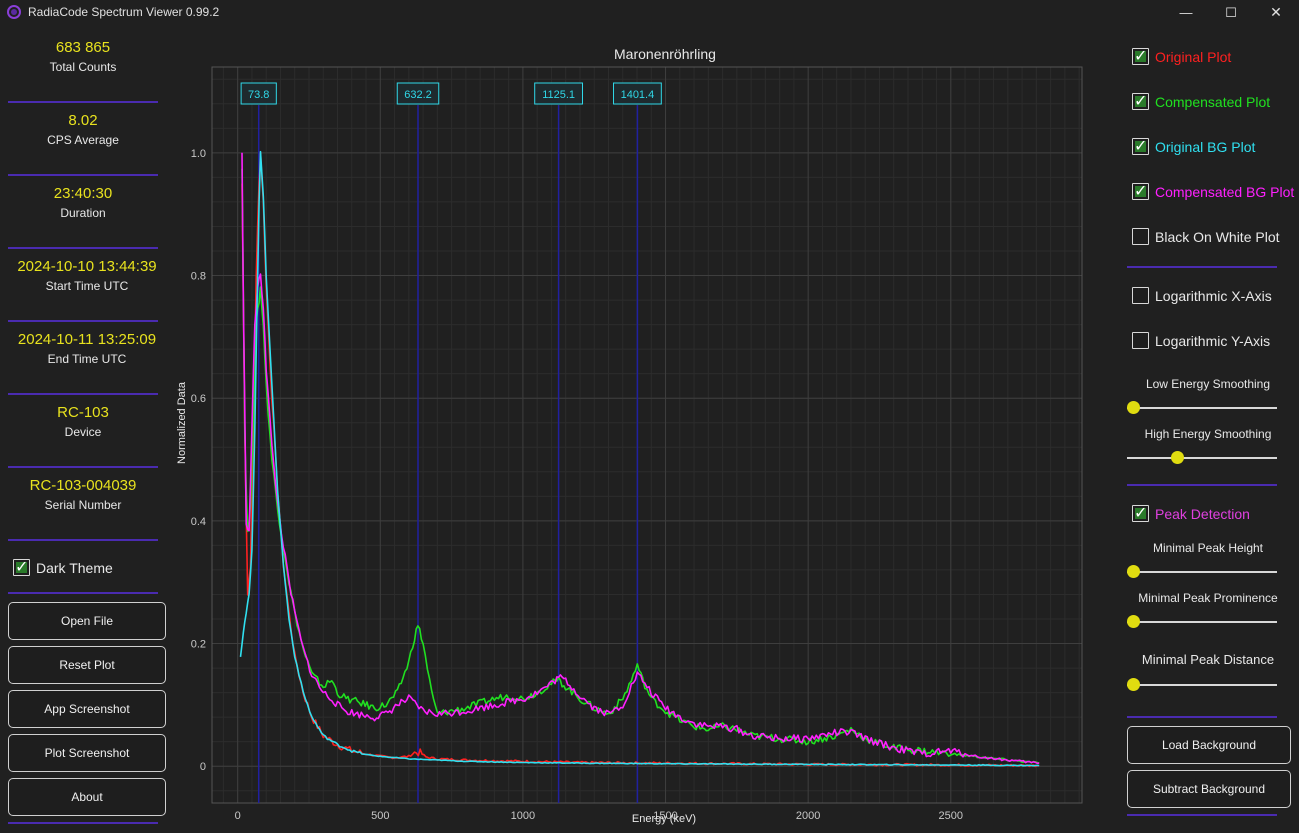 Image resolution: width=1299 pixels, height=833 pixels. What do you see at coordinates (87, 359) in the screenshot?
I see `stat-label: End Time UTC` at bounding box center [87, 359].